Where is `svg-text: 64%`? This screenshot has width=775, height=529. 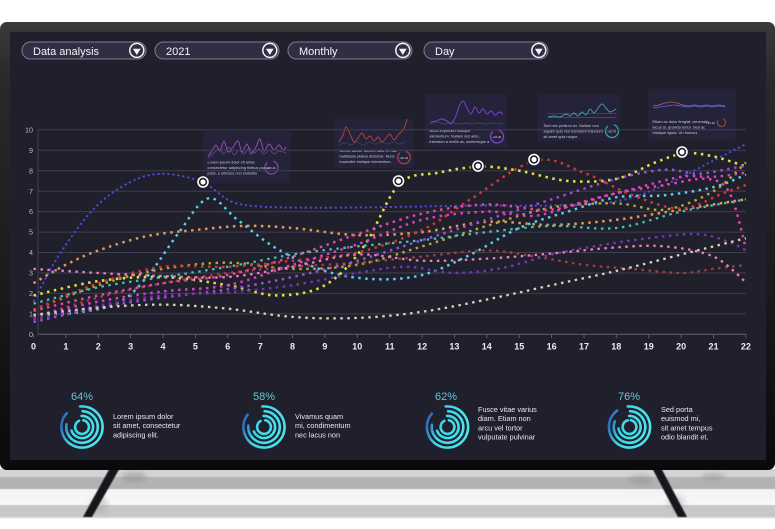
svg-text: 64% is located at coordinates (82, 397).